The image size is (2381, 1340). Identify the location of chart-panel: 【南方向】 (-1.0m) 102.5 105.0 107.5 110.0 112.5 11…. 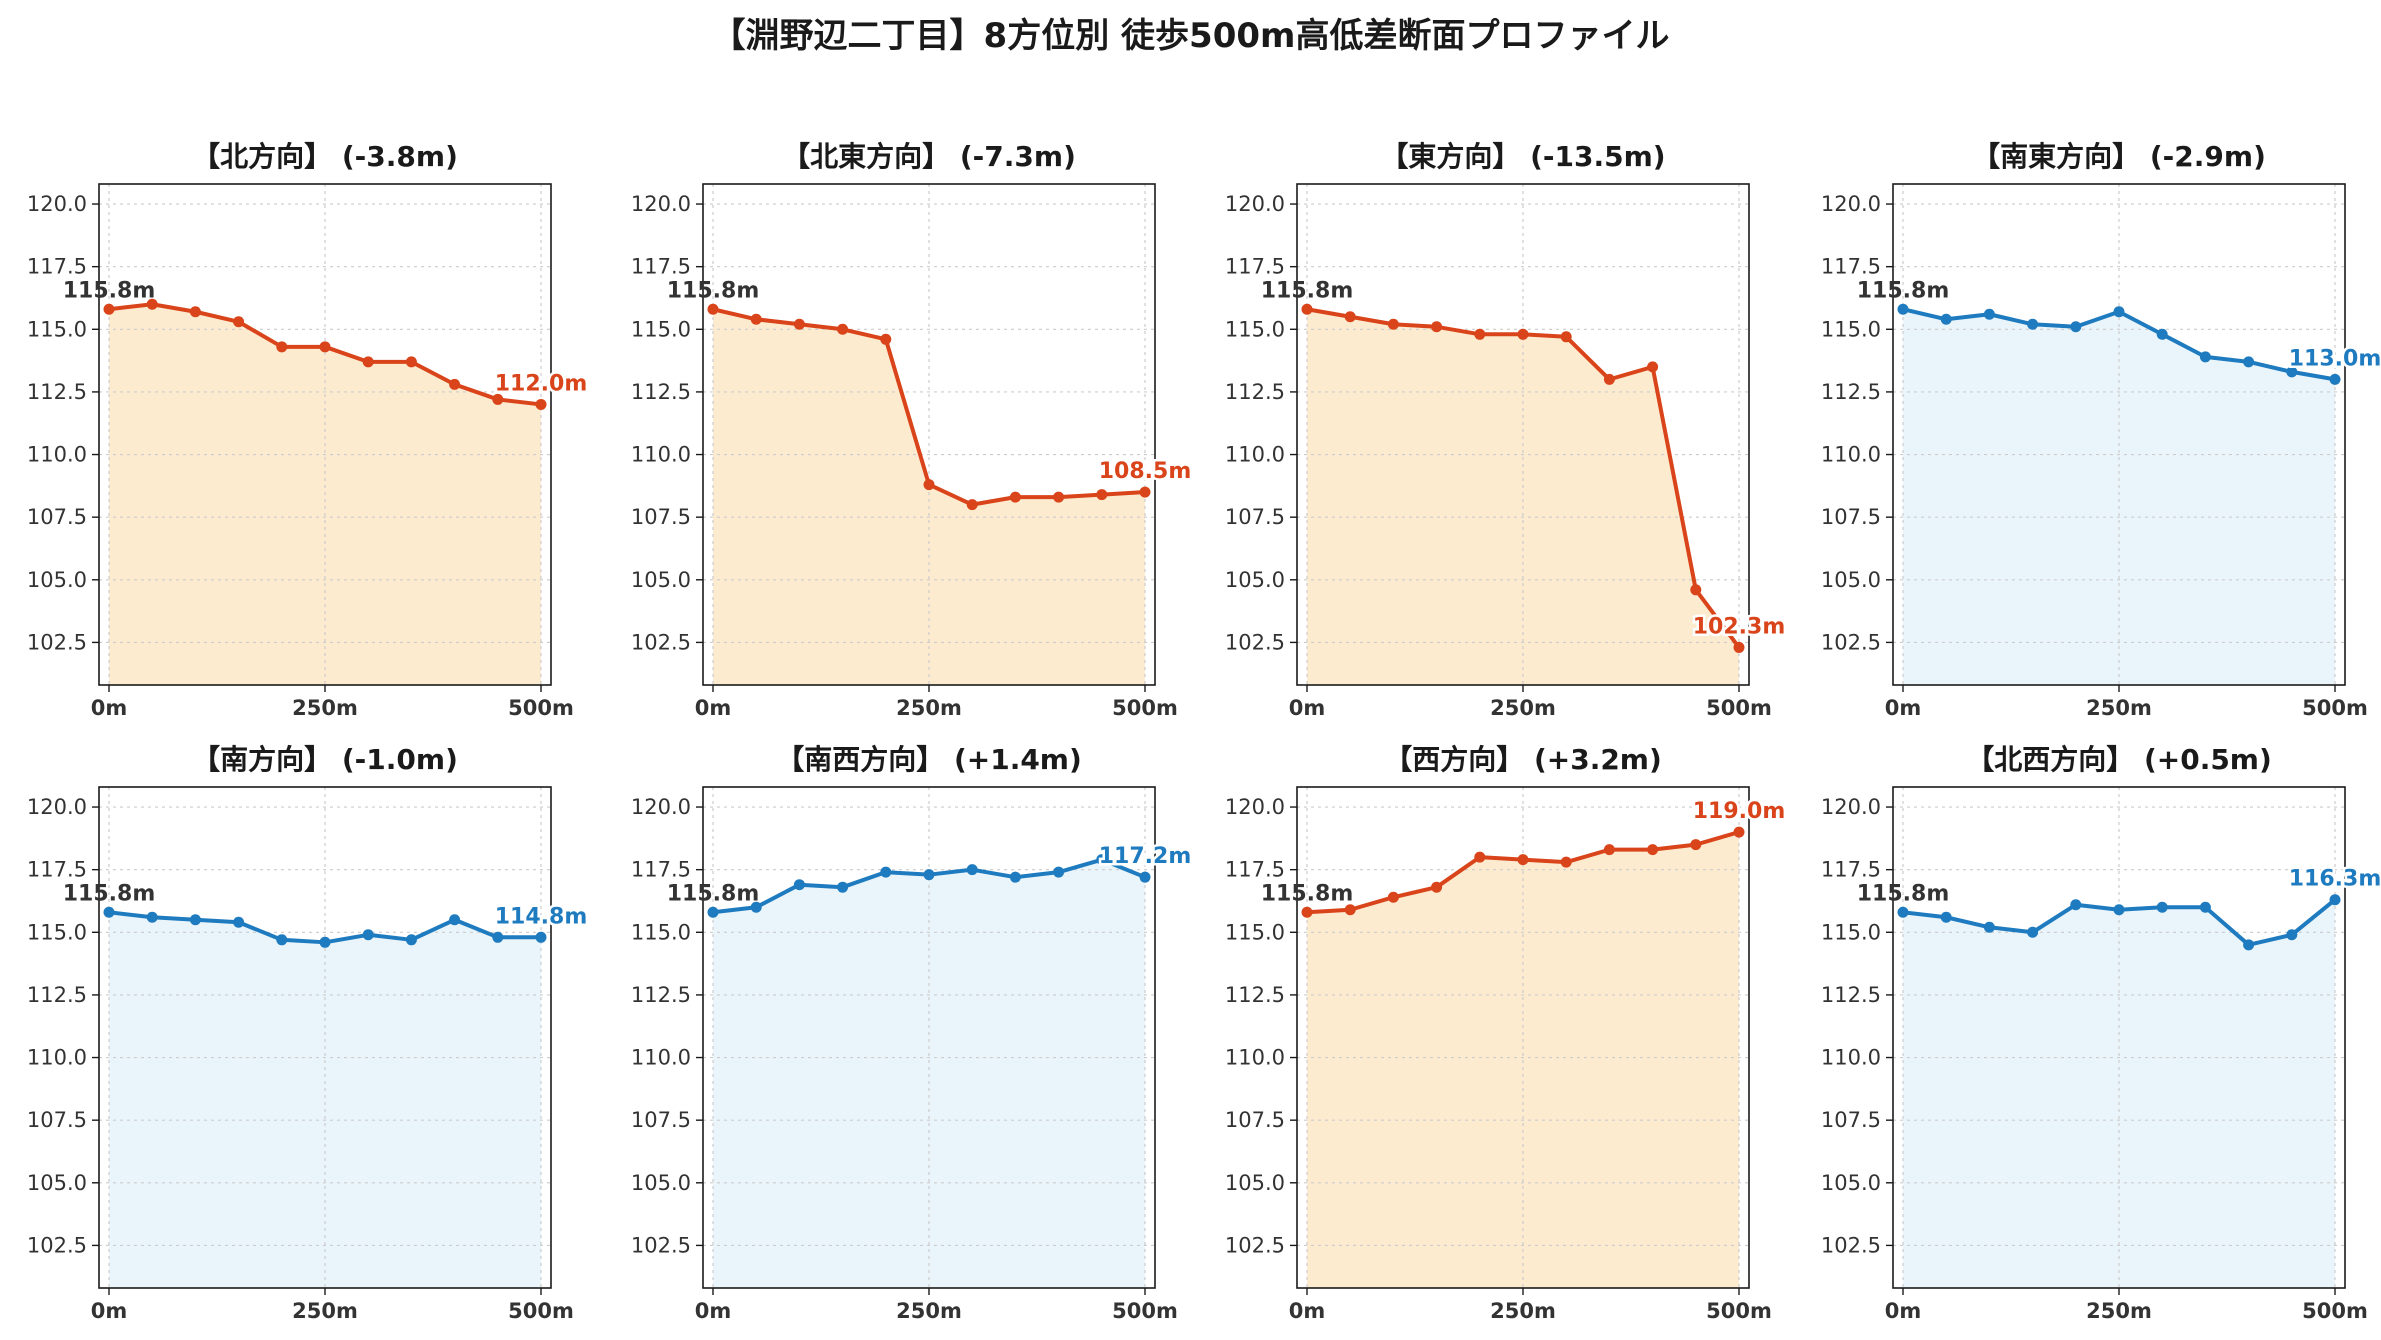
(308, 1033).